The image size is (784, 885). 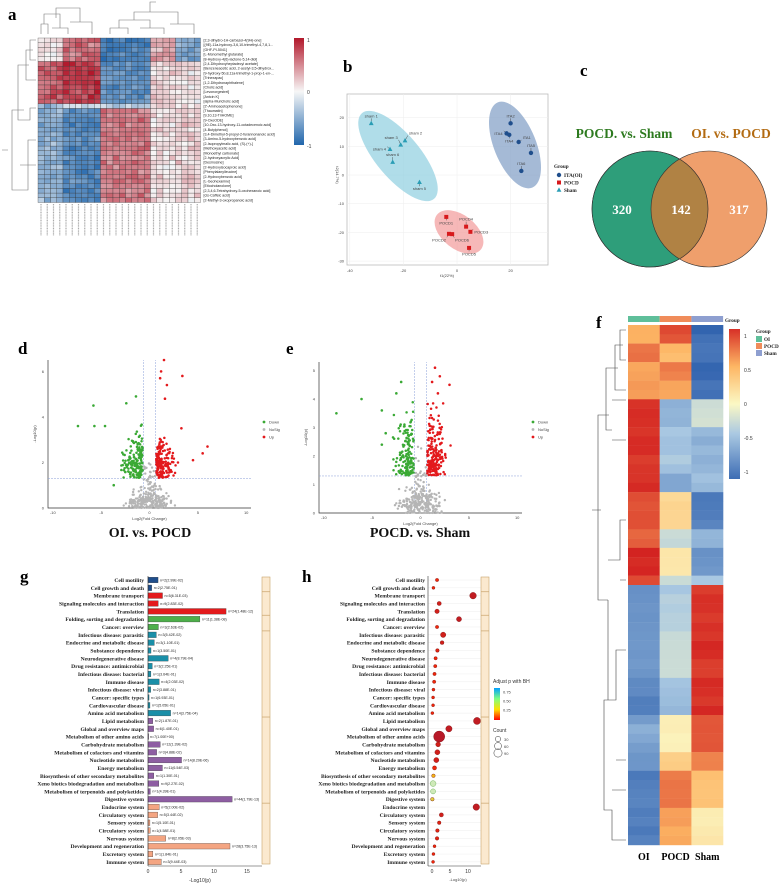 I want to click on row-label: [2,3-dihydro-1H-carbazol-4(9H)-one], so click(x=233, y=41).